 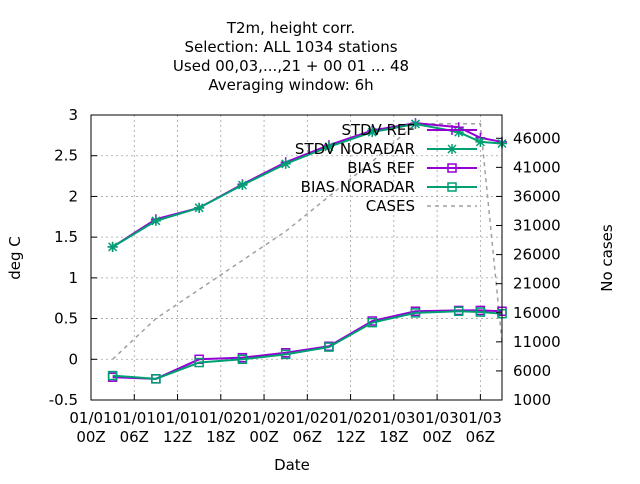 What do you see at coordinates (15, 258) in the screenshot?
I see `y-axis-label: deg C` at bounding box center [15, 258].